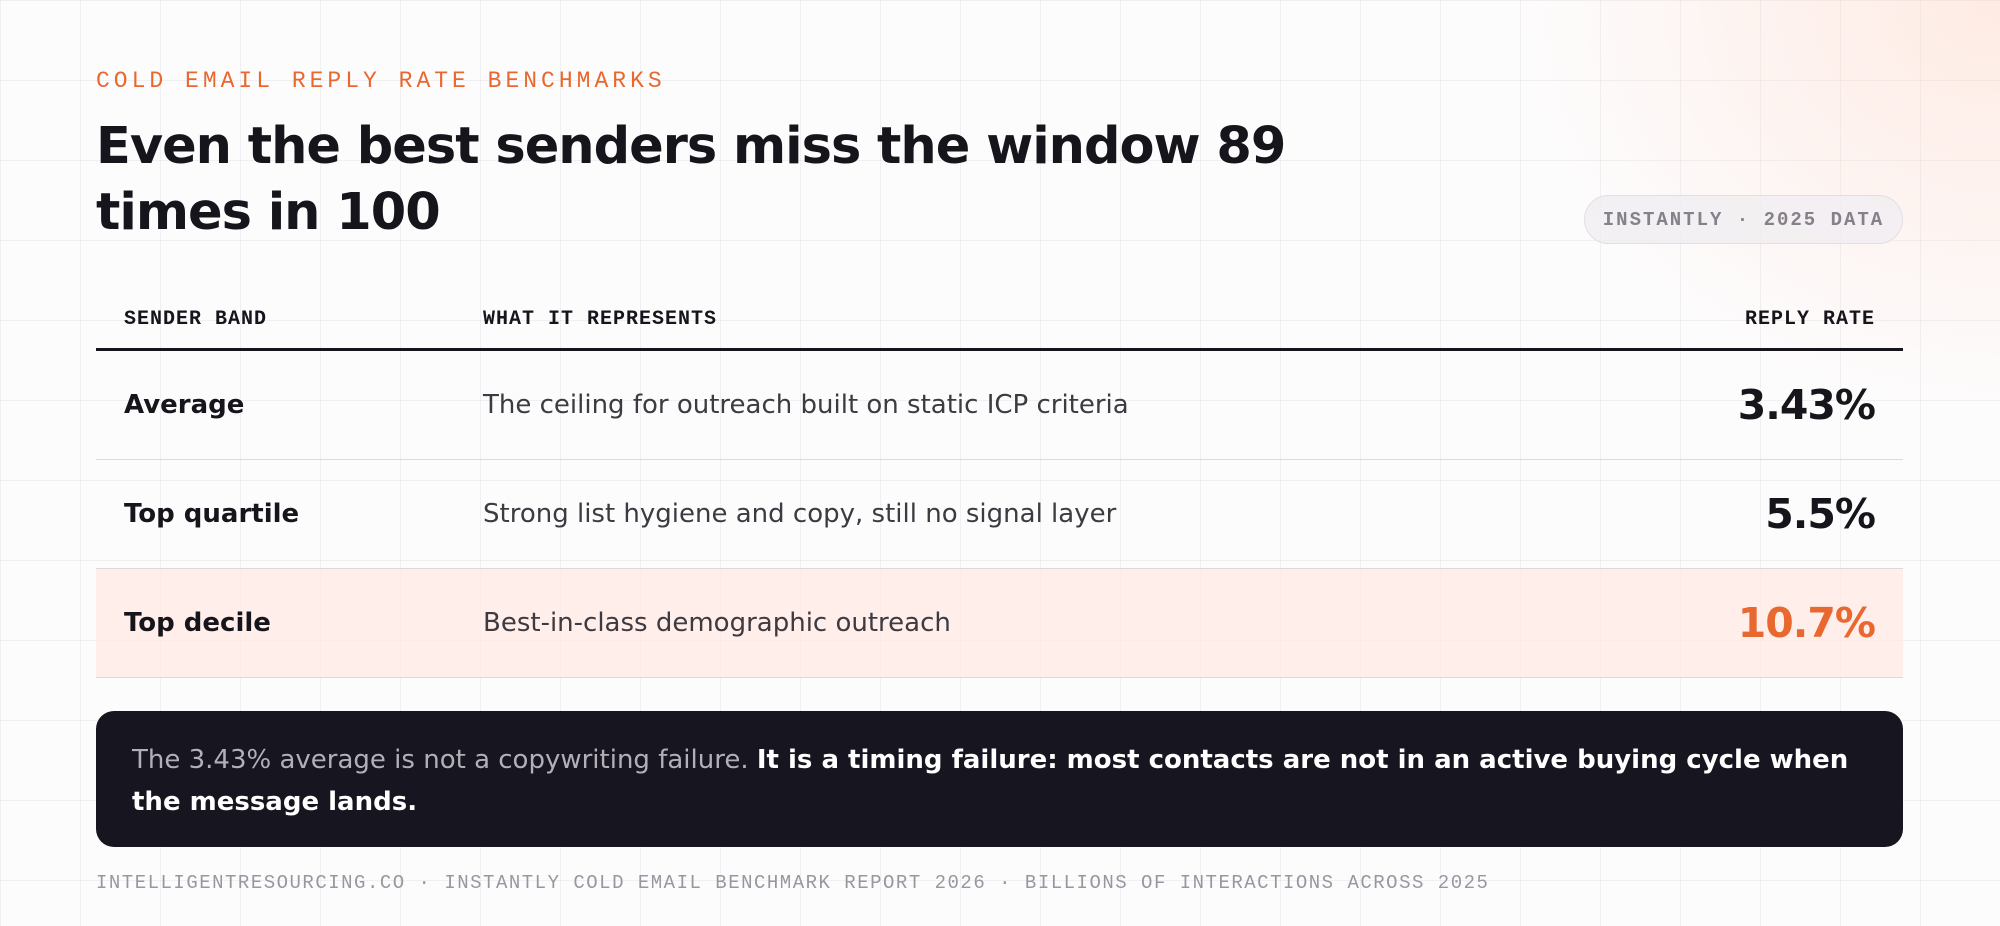 The image size is (2000, 926). Describe the element at coordinates (1746, 404) in the screenshot. I see `rate-cell: 3.43%` at that location.